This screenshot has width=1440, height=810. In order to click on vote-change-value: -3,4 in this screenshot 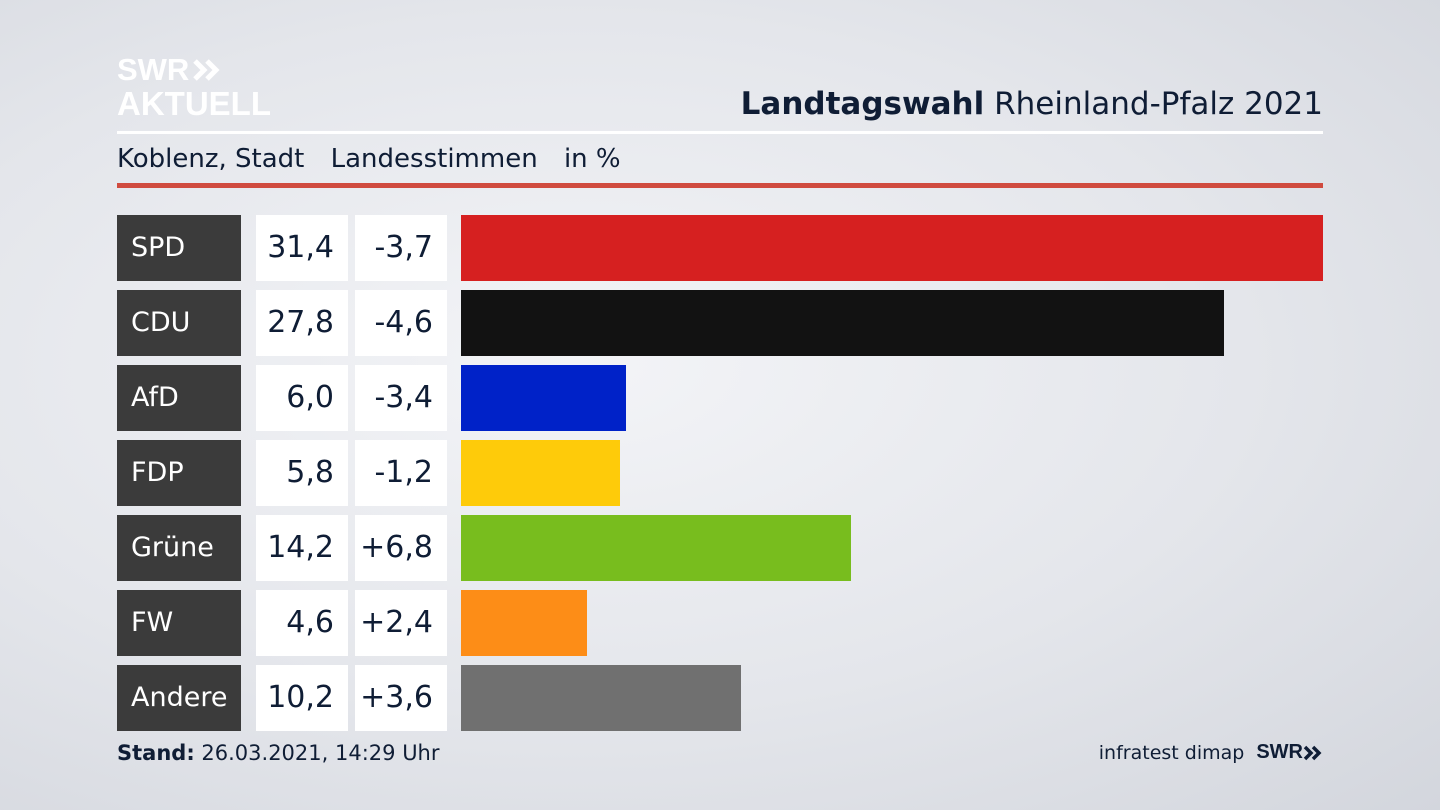, I will do `click(401, 398)`.